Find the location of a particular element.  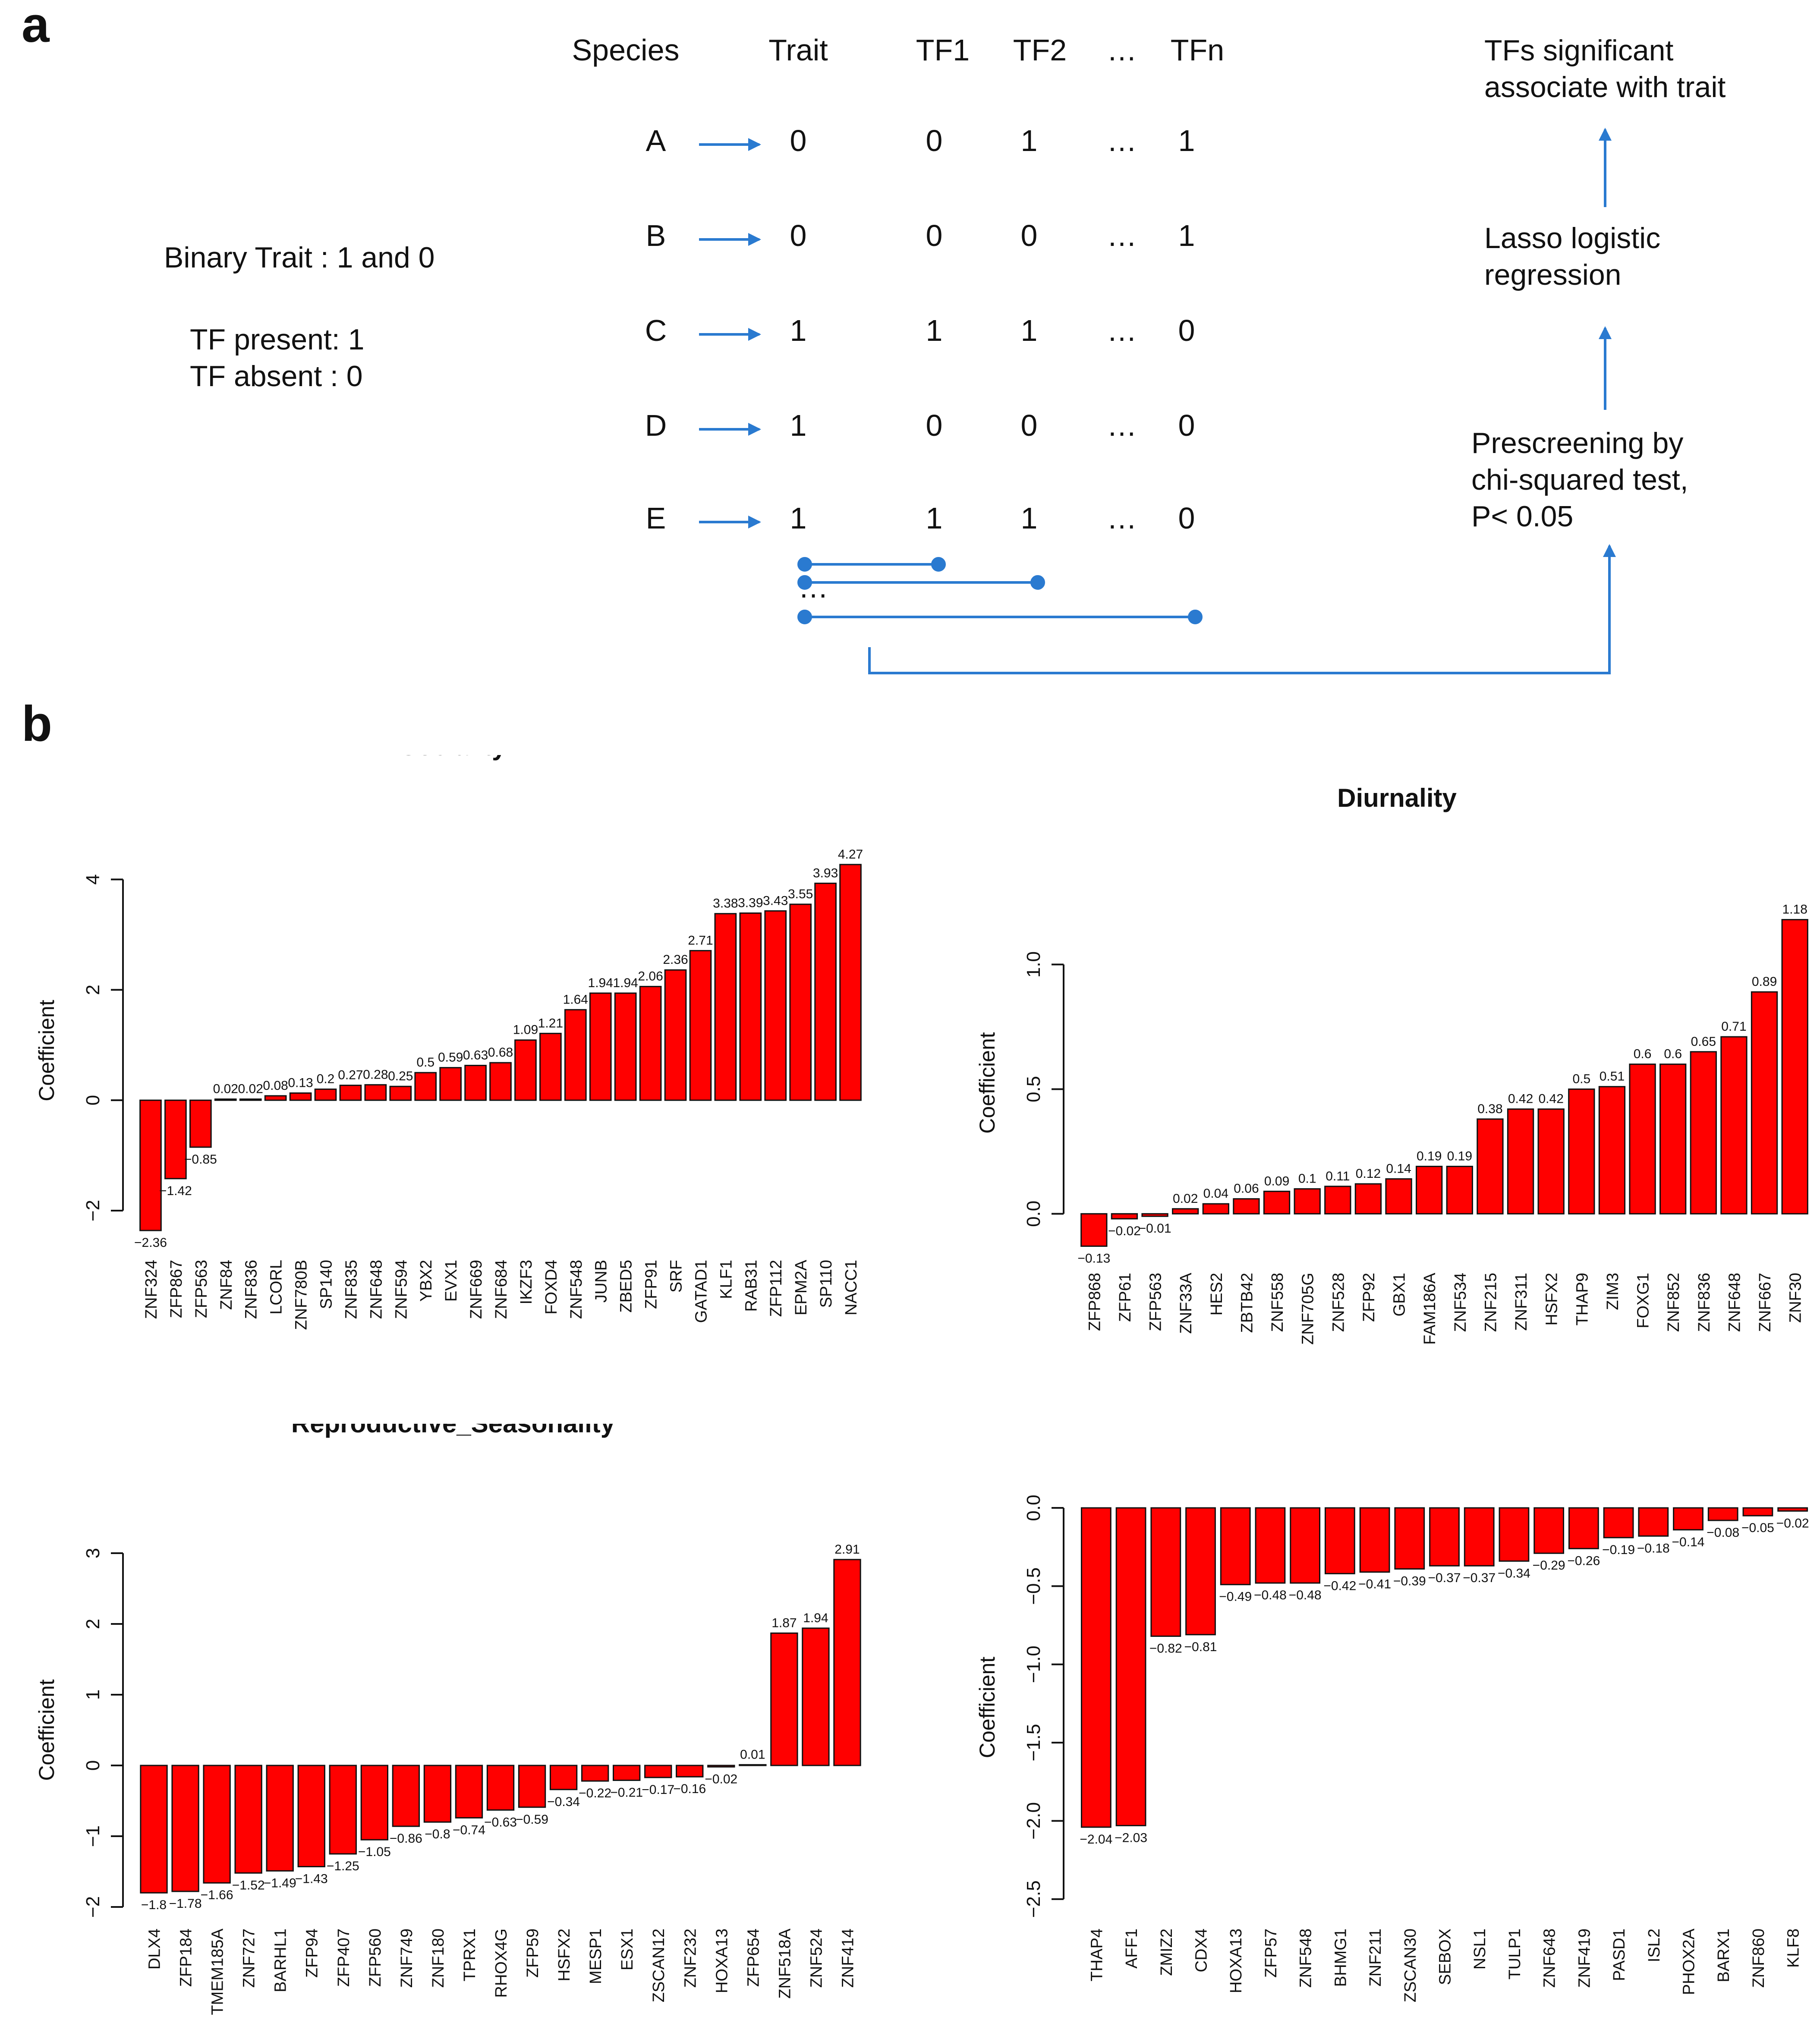

y-tick-label: −2 is located at coordinates (93, 1210).